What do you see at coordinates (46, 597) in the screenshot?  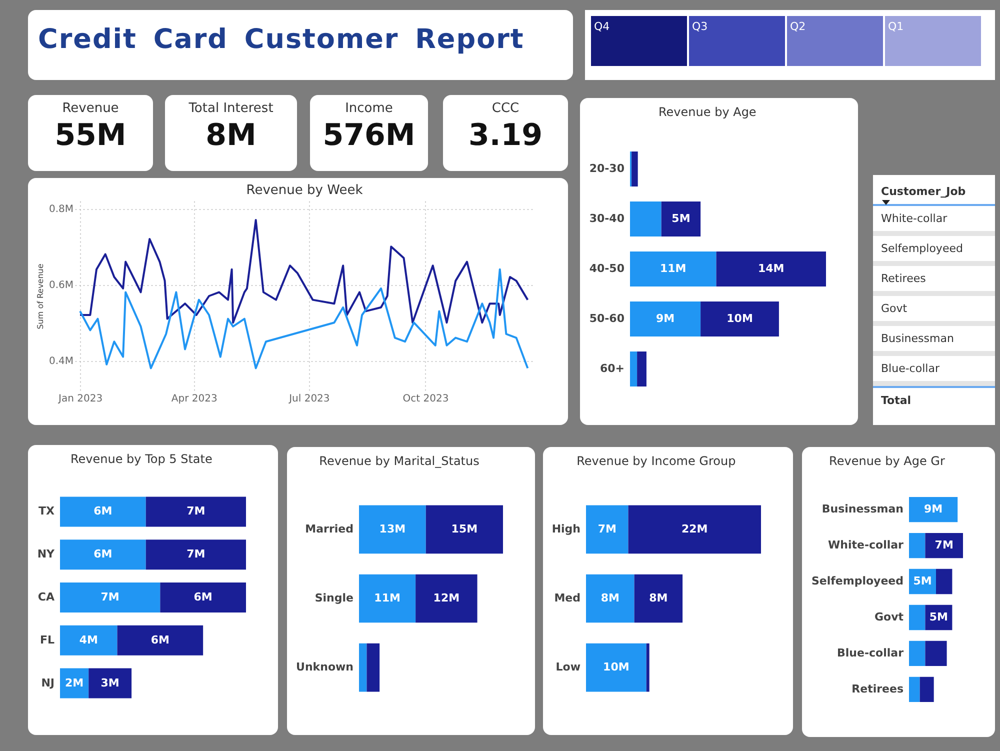 I see `y-tick-label: CA` at bounding box center [46, 597].